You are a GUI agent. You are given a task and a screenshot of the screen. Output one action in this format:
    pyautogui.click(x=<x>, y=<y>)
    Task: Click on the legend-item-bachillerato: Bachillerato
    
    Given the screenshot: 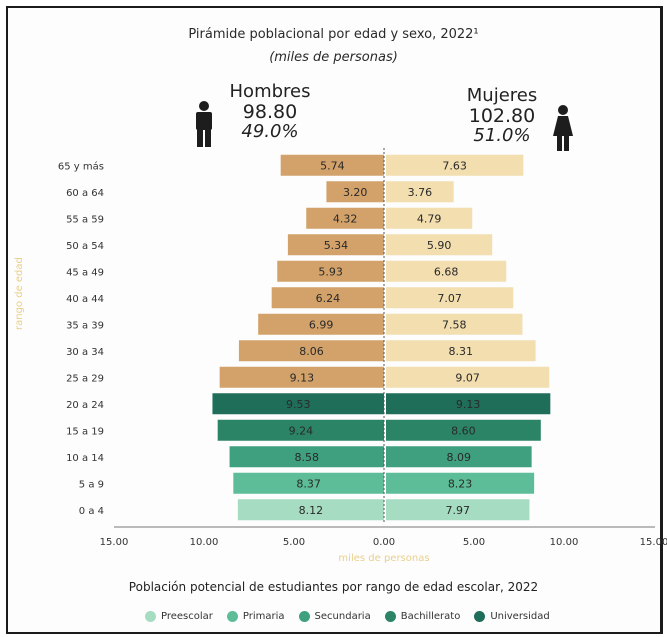 What is the action you would take?
    pyautogui.click(x=422, y=616)
    